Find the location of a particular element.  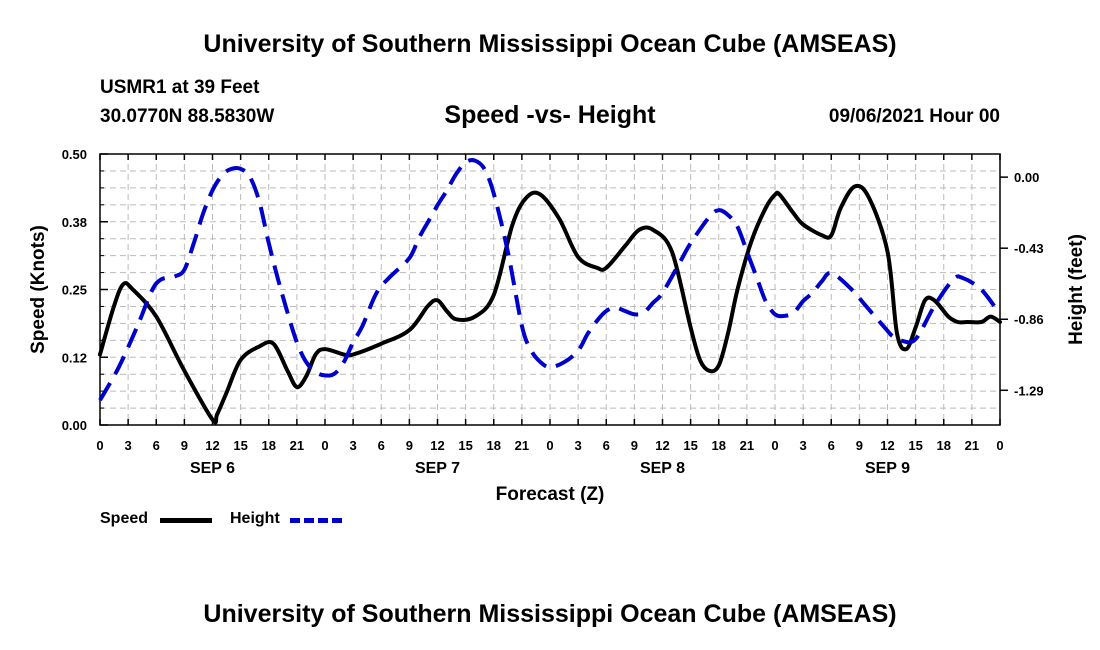

legend-speed-swatch is located at coordinates (186, 520).